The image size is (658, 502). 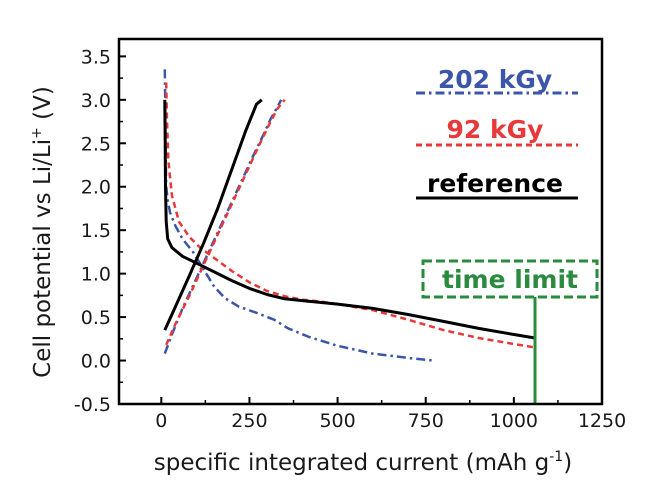 I want to click on x-tick-label: 0, so click(x=161, y=421).